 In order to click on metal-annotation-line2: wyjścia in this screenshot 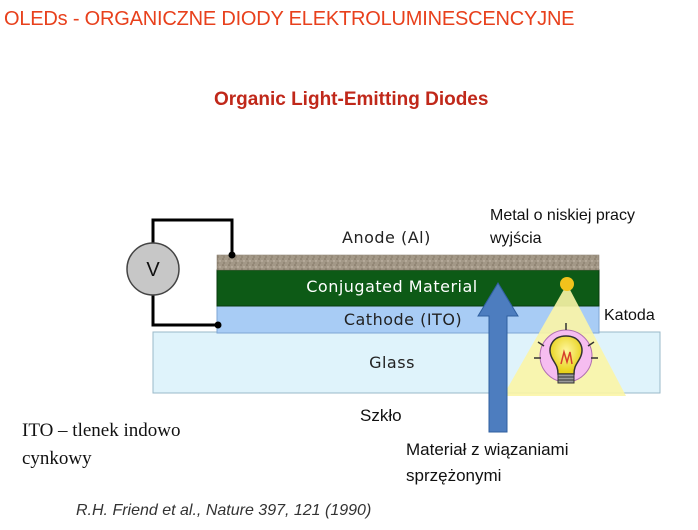, I will do `click(516, 238)`.